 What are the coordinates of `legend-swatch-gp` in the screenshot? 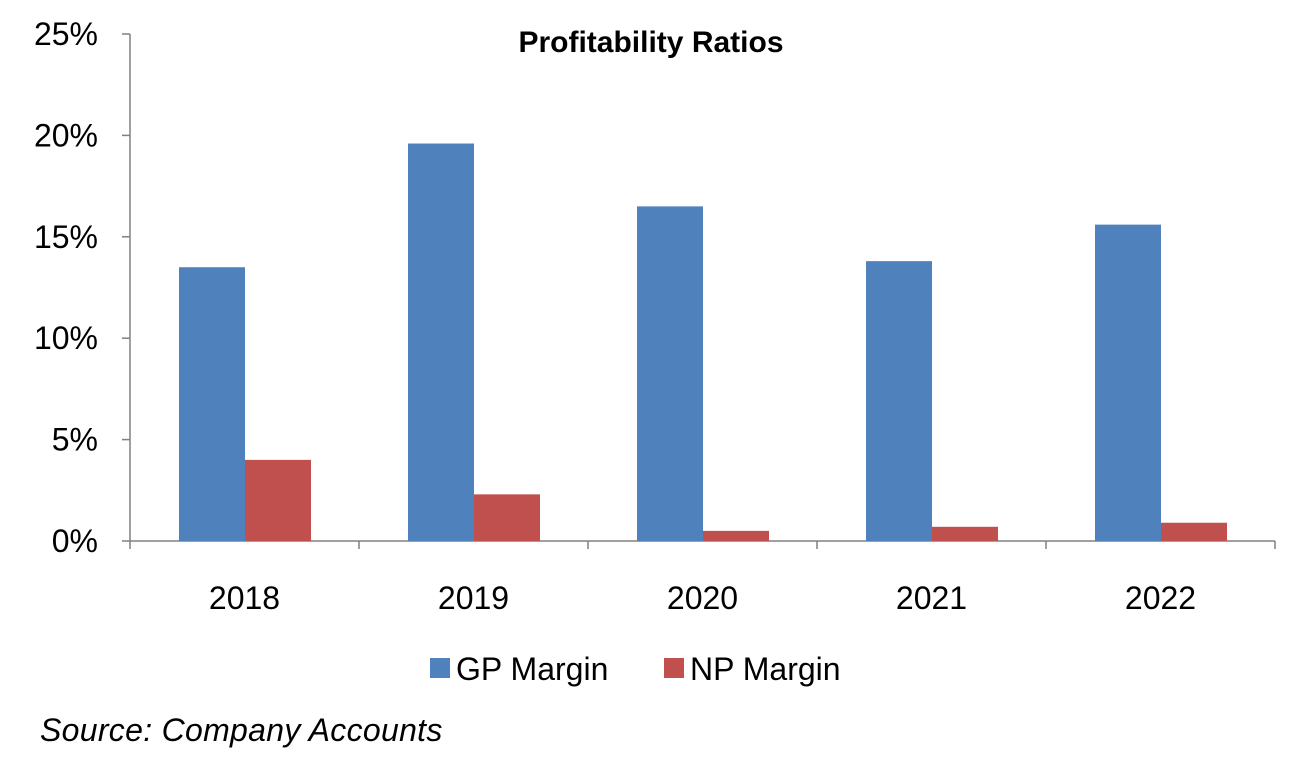 It's located at (440, 668).